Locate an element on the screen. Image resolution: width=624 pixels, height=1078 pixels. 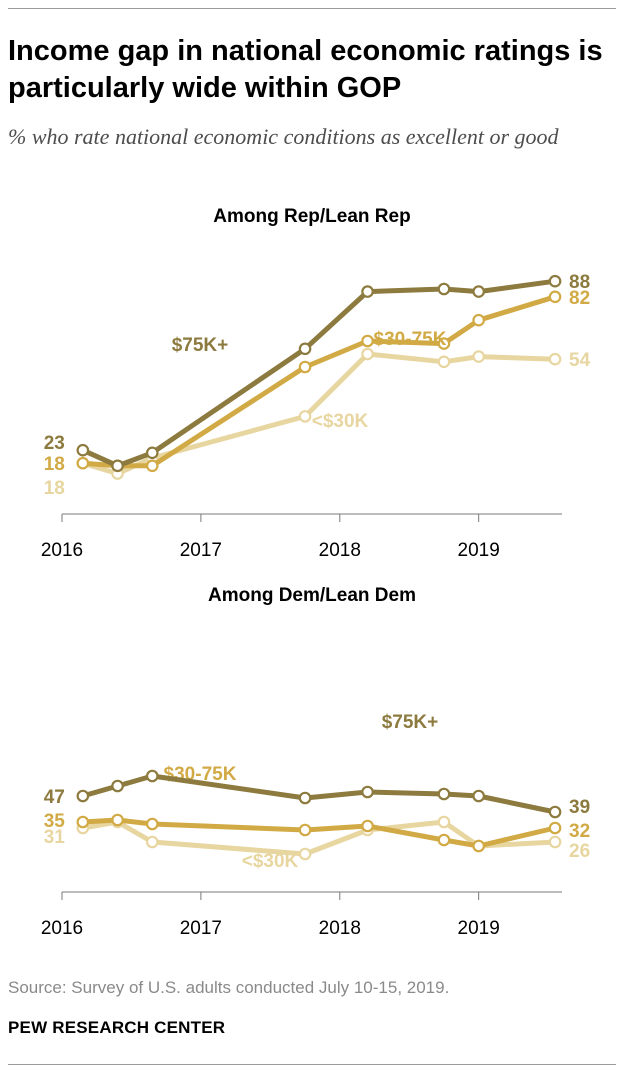
dem-end-label-under-30k: 26 is located at coordinates (579, 851).